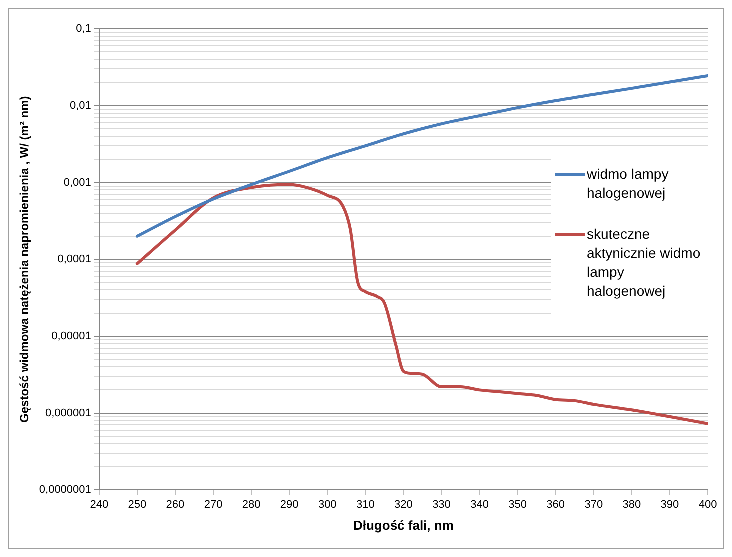 This screenshot has height=557, width=732. Describe the element at coordinates (479, 504) in the screenshot. I see `x-tick-label: 340` at that location.